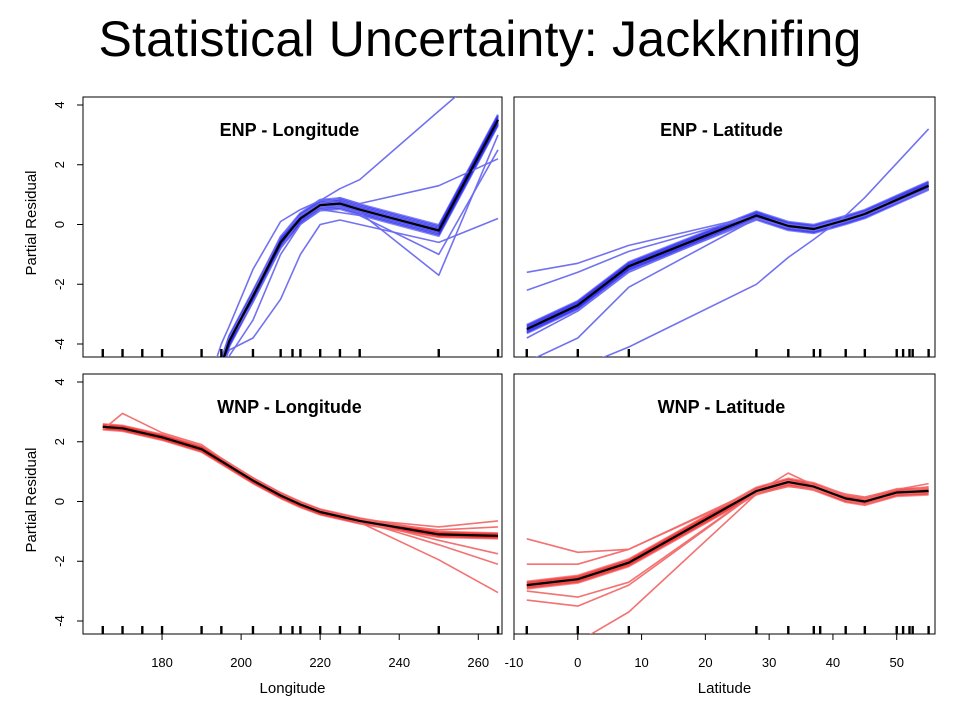 The image size is (960, 720). I want to click on x-tick-label: 50, so click(896, 662).